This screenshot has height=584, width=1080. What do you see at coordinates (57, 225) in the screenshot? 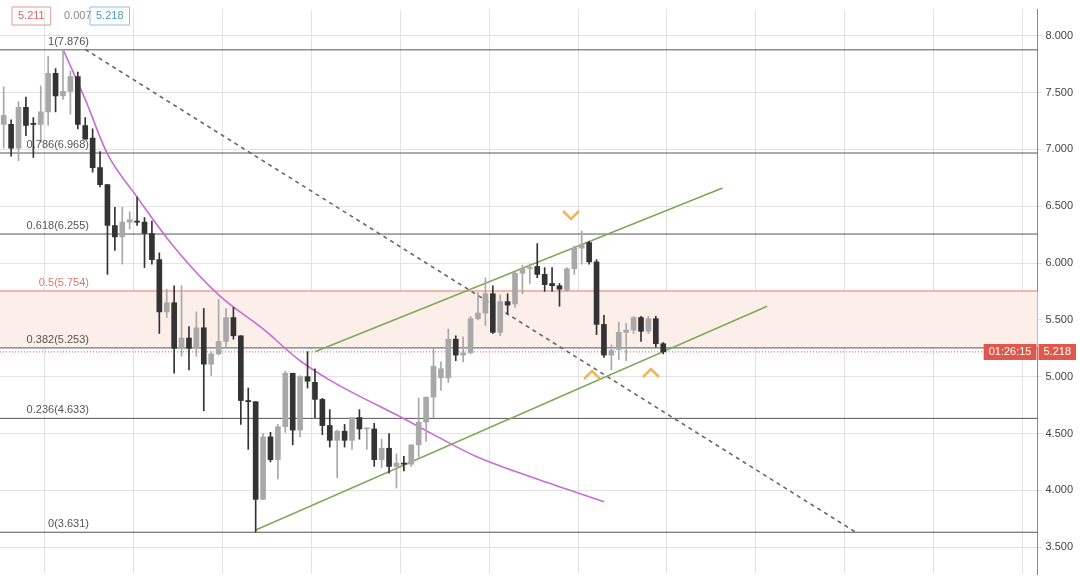
I see `ref-line-label: 0.618(6.255)` at bounding box center [57, 225].